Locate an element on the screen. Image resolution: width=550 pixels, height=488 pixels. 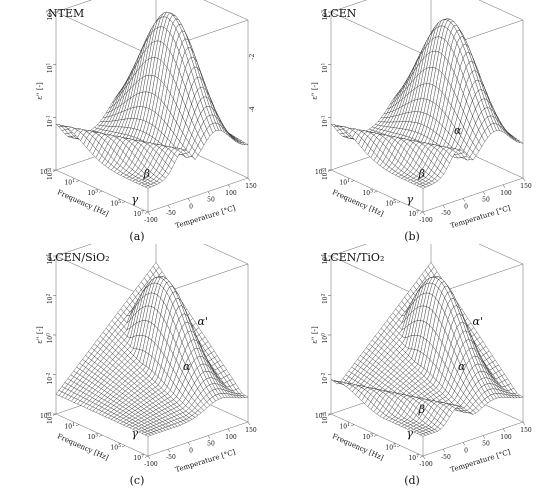
chart-title: LCEN is located at coordinates (340, 13).